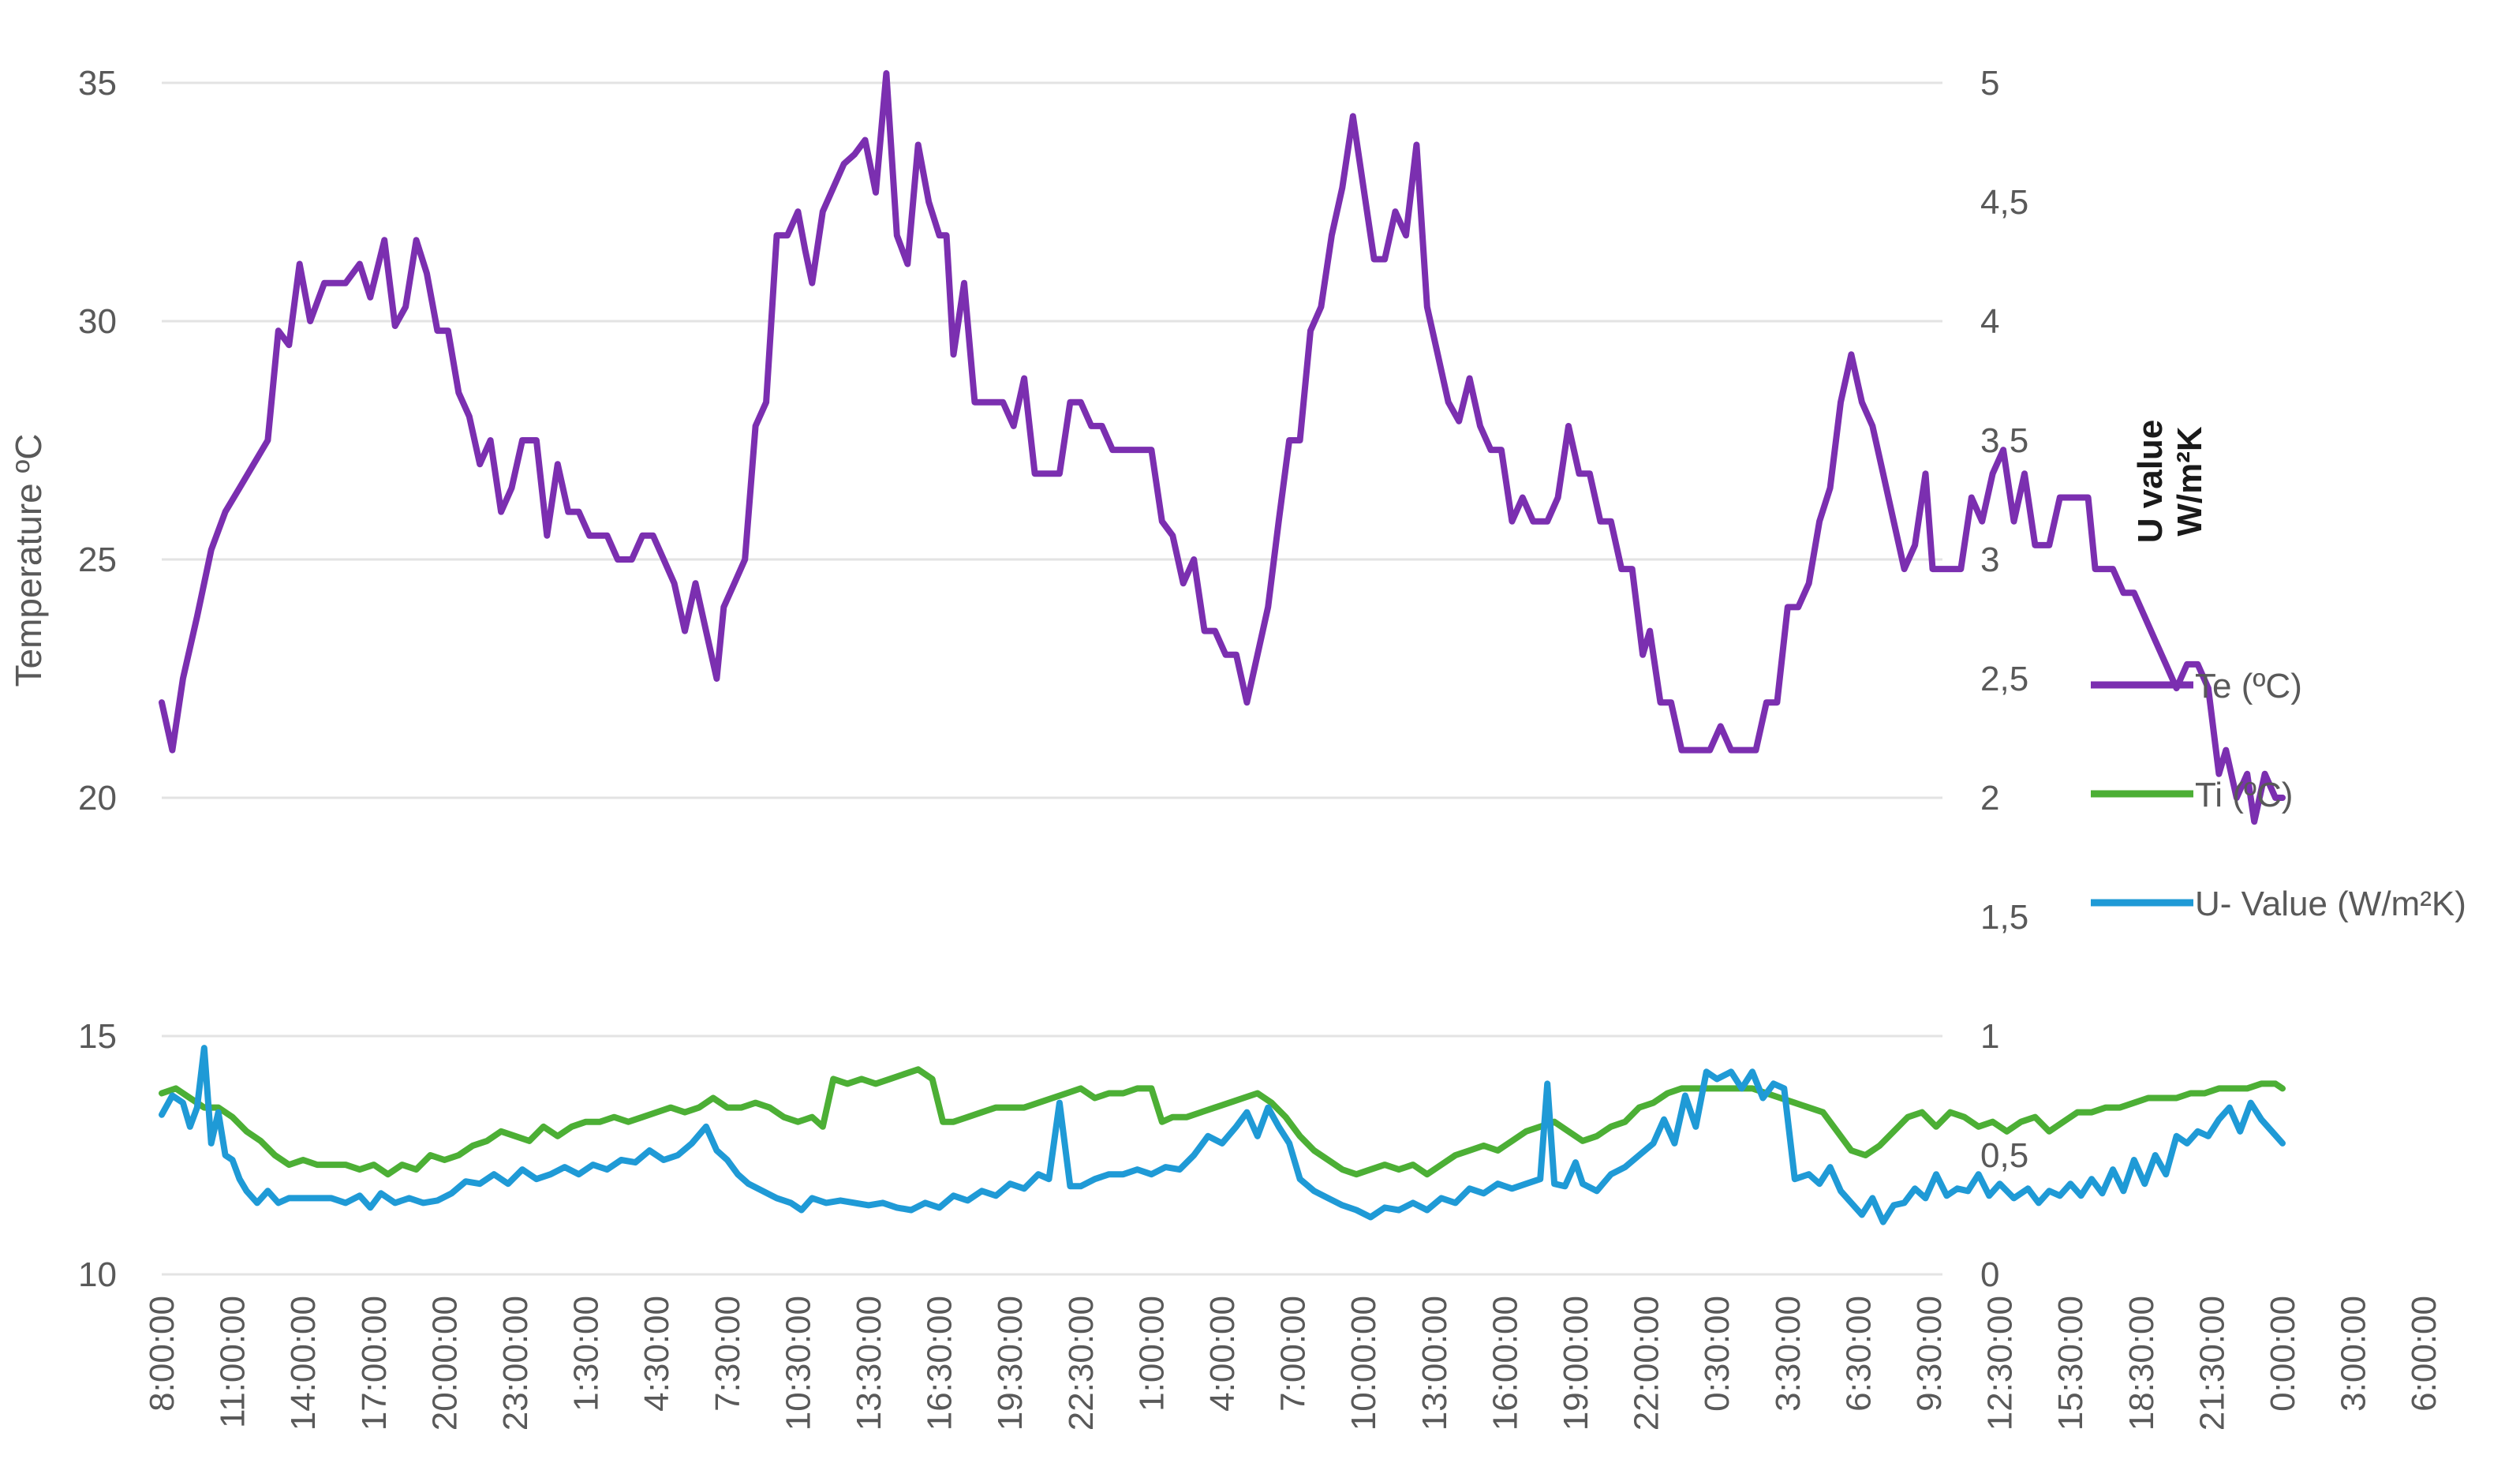 This screenshot has height=1474, width=2520. Describe the element at coordinates (2330, 904) in the screenshot. I see `legend-label-u: U- Value (W/m²K)` at that location.